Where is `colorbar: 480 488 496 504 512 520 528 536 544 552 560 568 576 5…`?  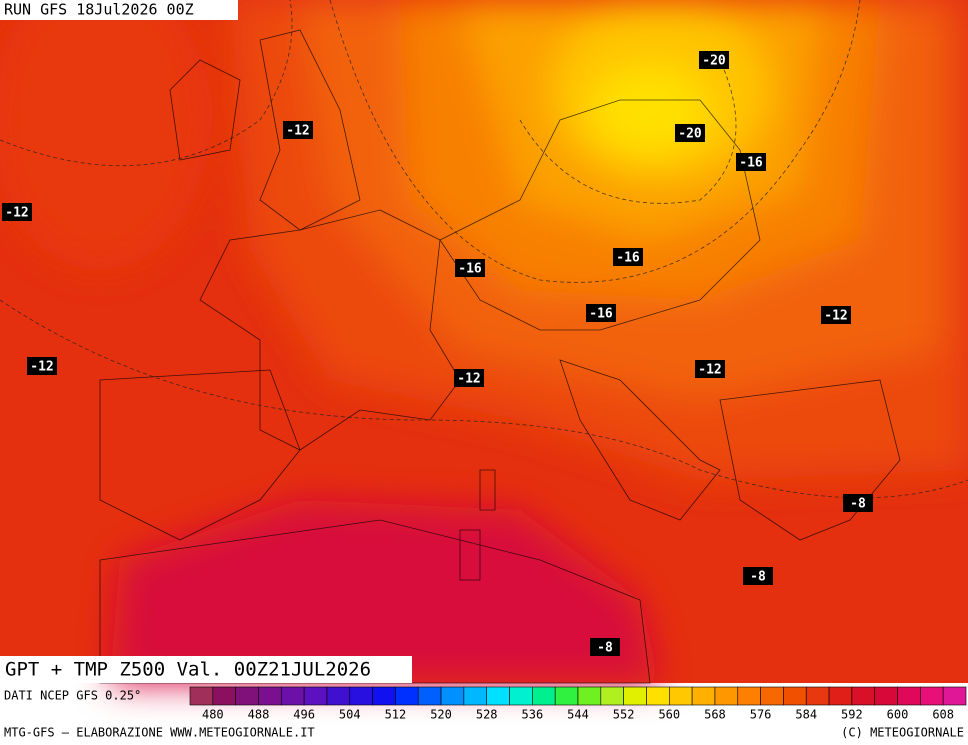 colorbar: 480 488 496 504 512 520 528 536 544 552 560 568 576 5… is located at coordinates (578, 704).